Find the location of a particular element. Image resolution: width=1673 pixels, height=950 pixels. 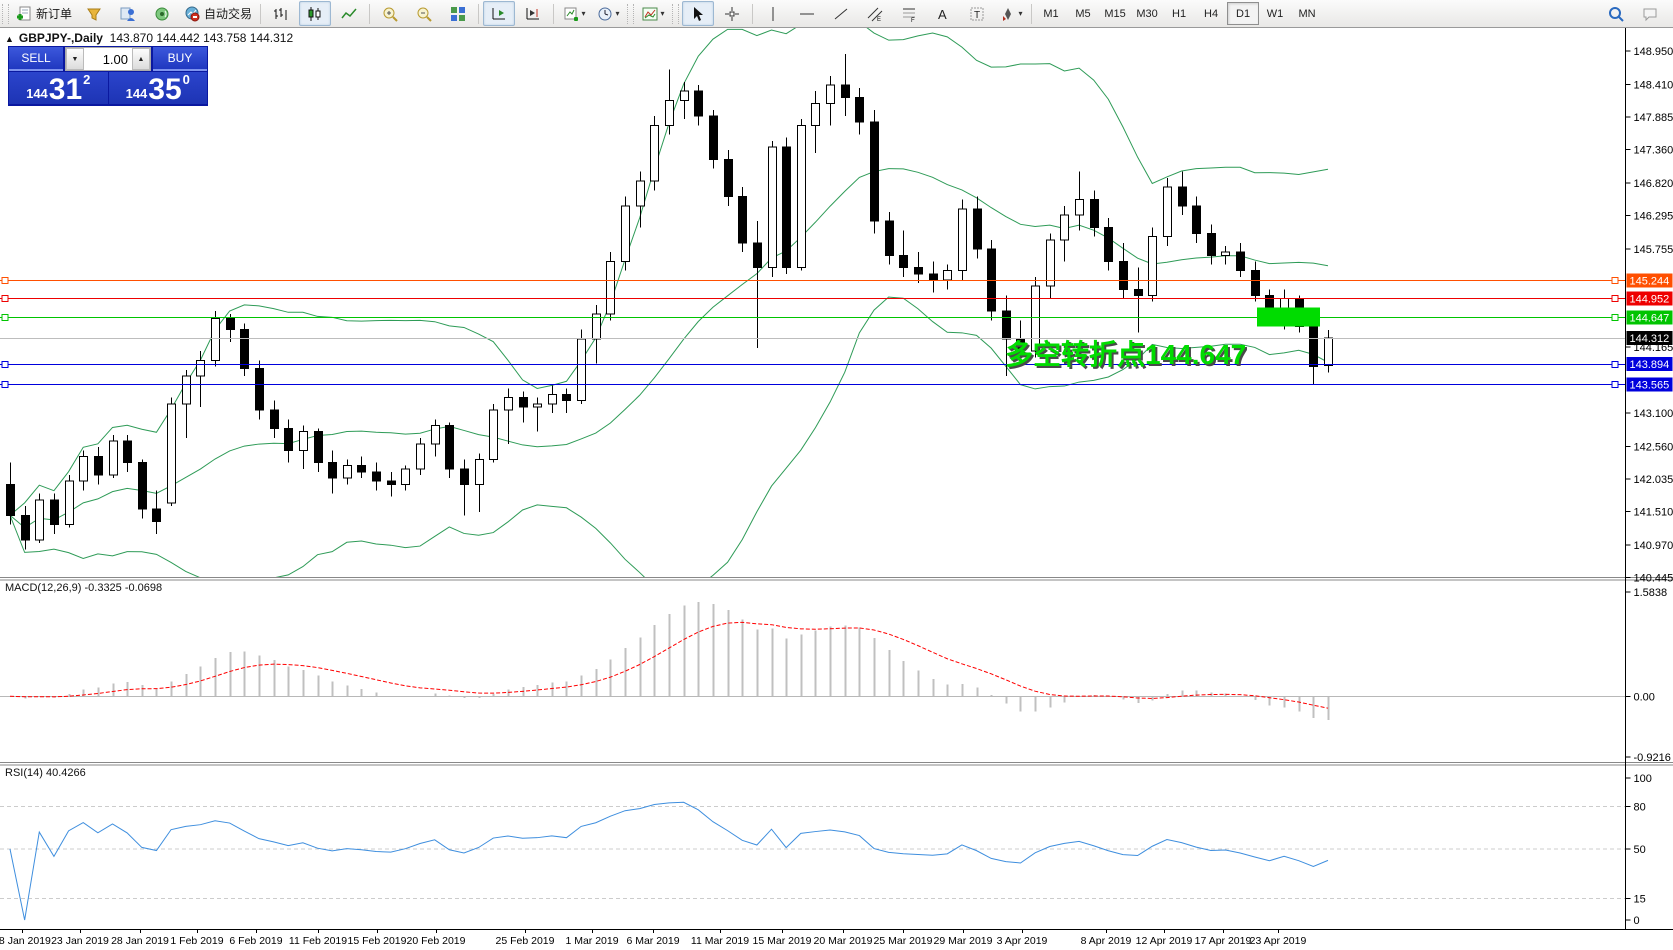

horizontal-line-button is located at coordinates (807, 13).